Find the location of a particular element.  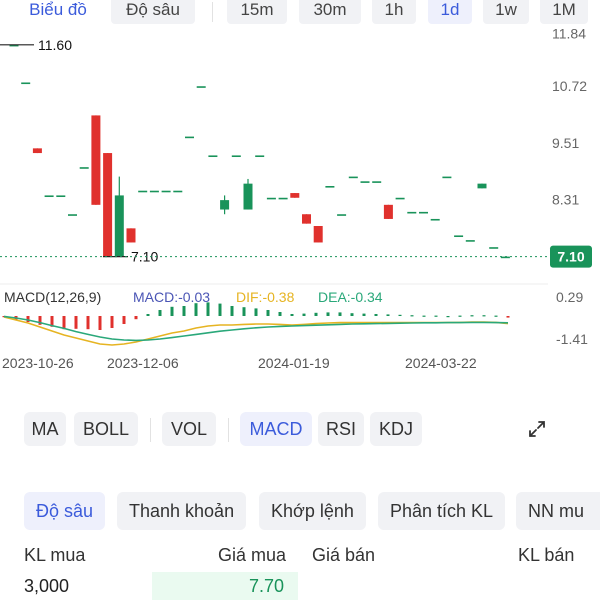

last-price-badge is located at coordinates (571, 256).